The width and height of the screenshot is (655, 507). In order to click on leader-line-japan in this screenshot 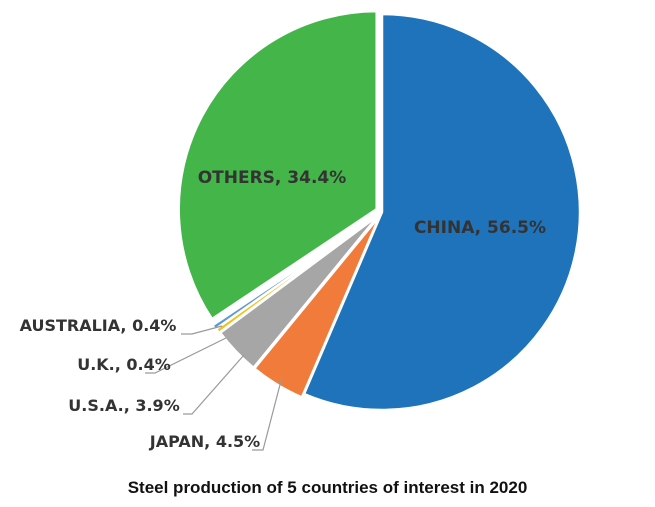, I will do `click(267, 413)`.